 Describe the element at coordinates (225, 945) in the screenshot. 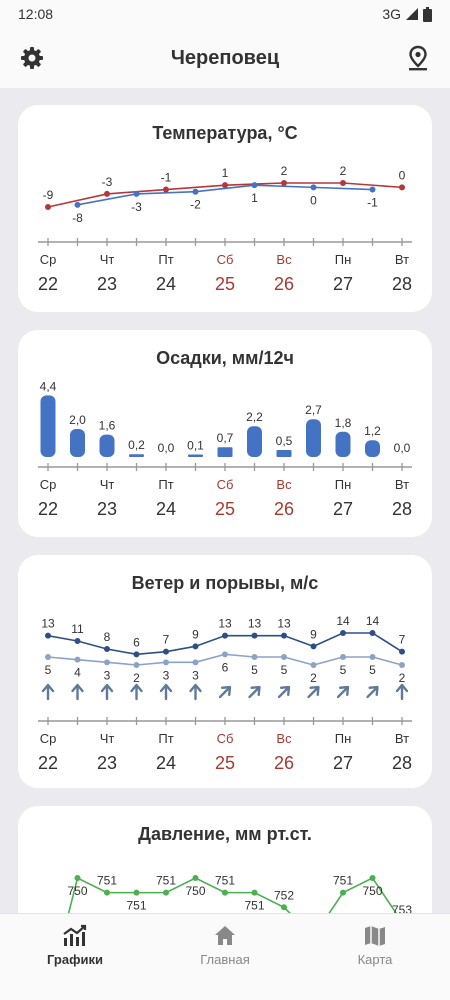

I see `nav-home: Главная` at that location.